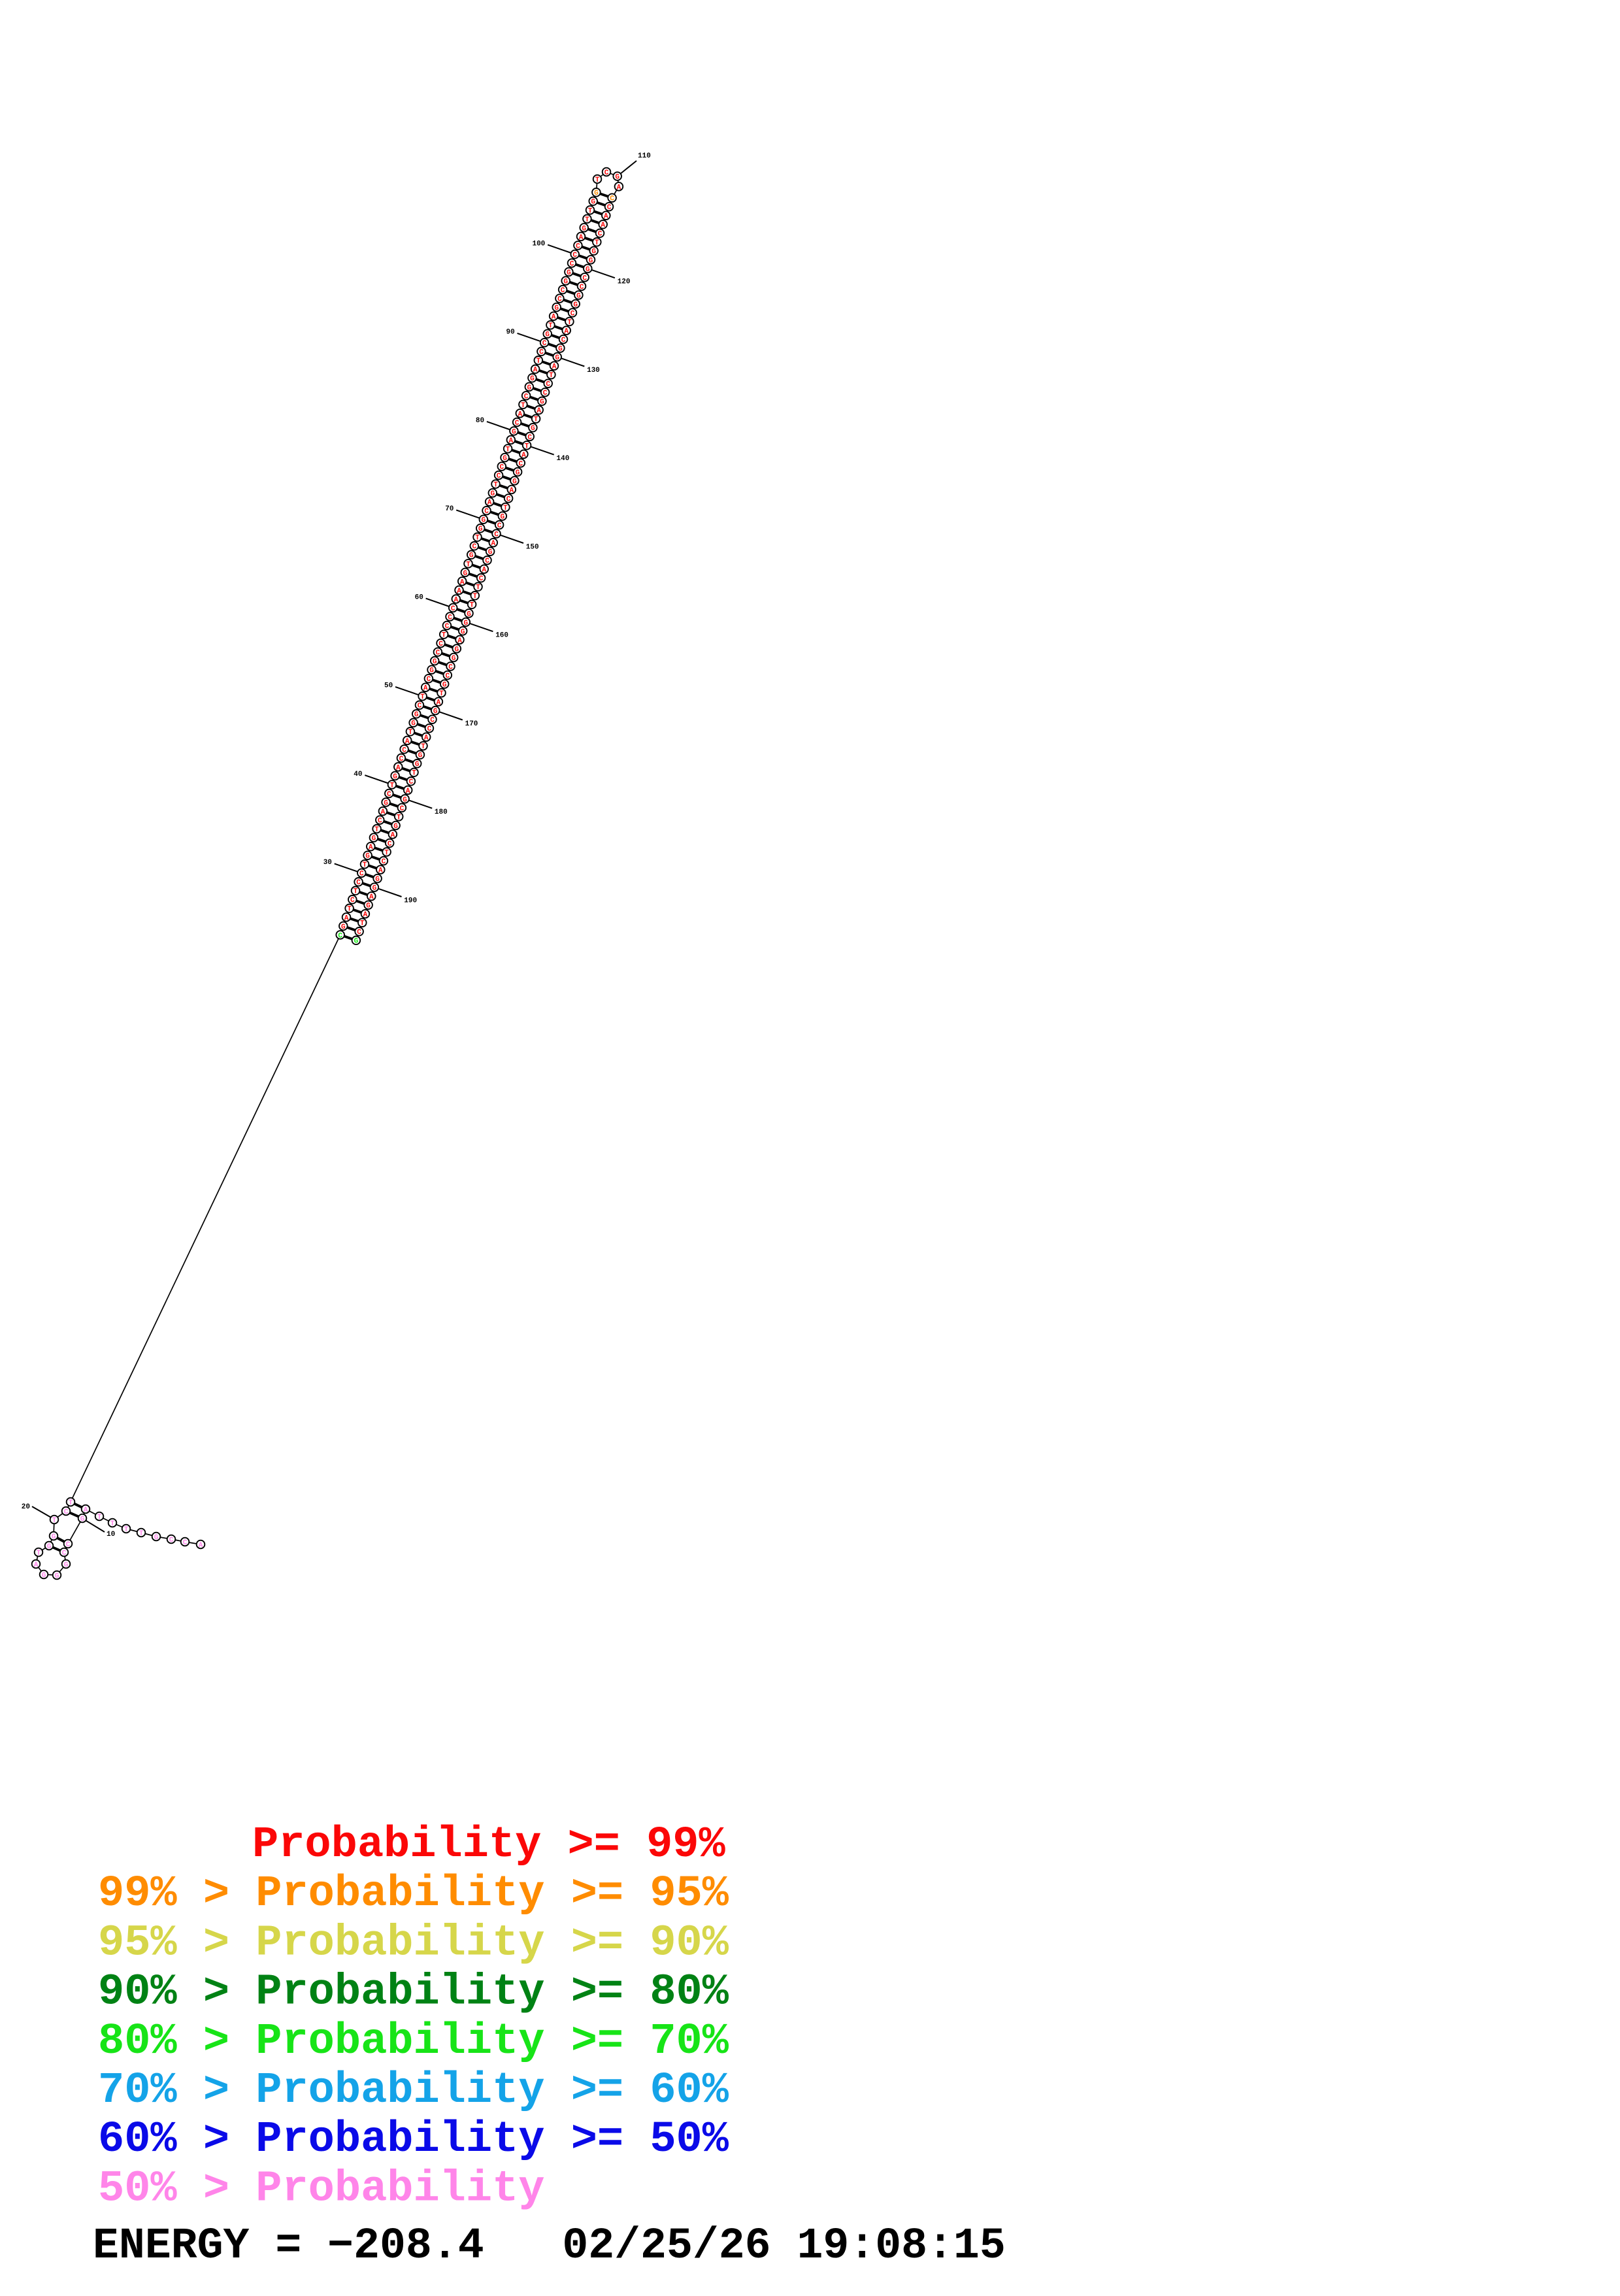 The width and height of the screenshot is (1620, 2296). Describe the element at coordinates (449, 509) in the screenshot. I see `svg-text: 70` at that location.